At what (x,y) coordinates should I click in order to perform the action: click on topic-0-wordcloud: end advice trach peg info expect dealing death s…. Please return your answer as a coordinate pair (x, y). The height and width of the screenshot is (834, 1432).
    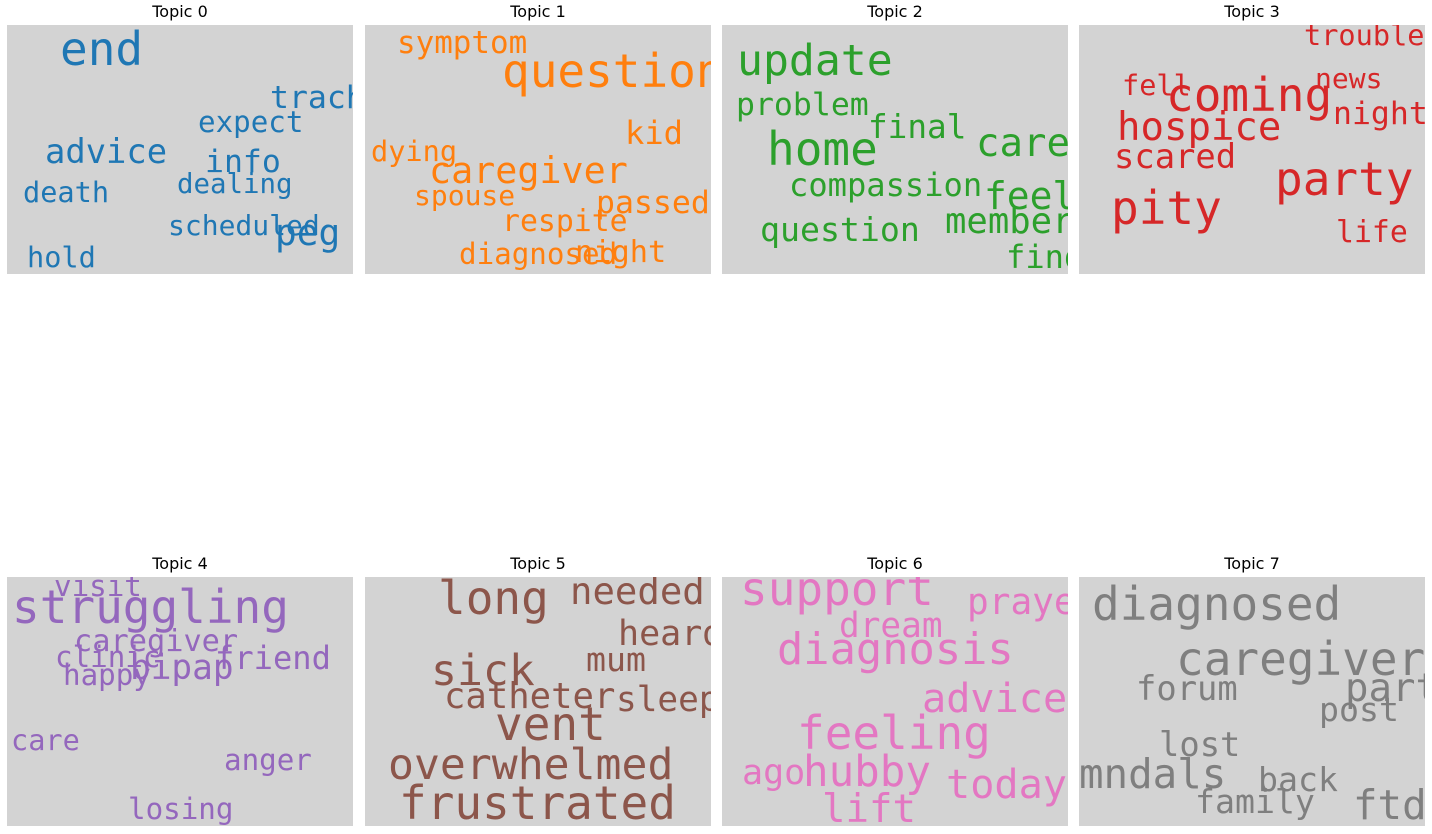
    Looking at the image, I should click on (180, 149).